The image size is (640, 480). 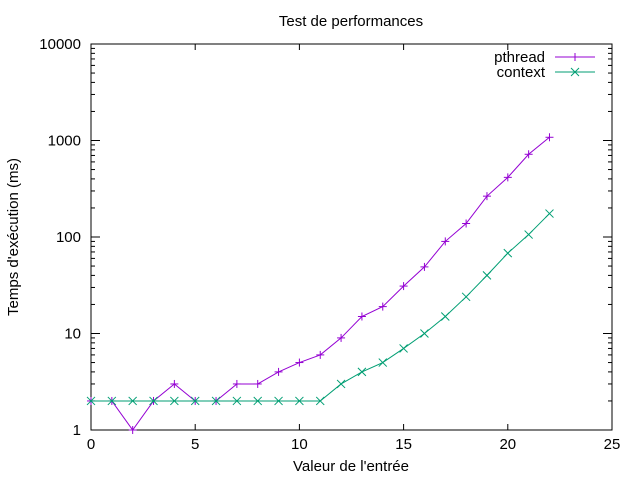 What do you see at coordinates (68, 237) in the screenshot?
I see `y-tick-label: 100` at bounding box center [68, 237].